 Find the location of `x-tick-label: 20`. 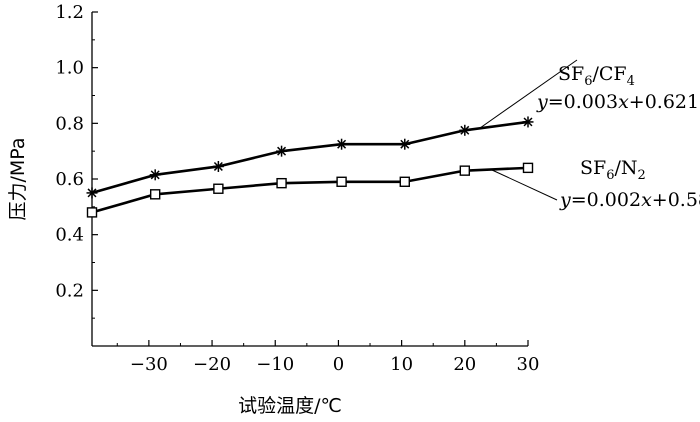

x-tick-label: 20 is located at coordinates (464, 364).